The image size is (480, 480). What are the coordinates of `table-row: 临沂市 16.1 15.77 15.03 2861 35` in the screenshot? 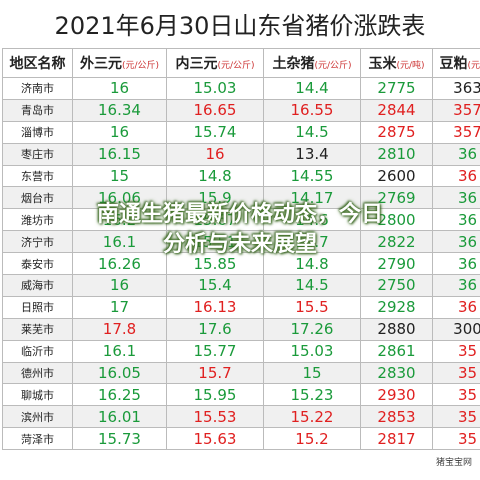 It's located at (241, 351).